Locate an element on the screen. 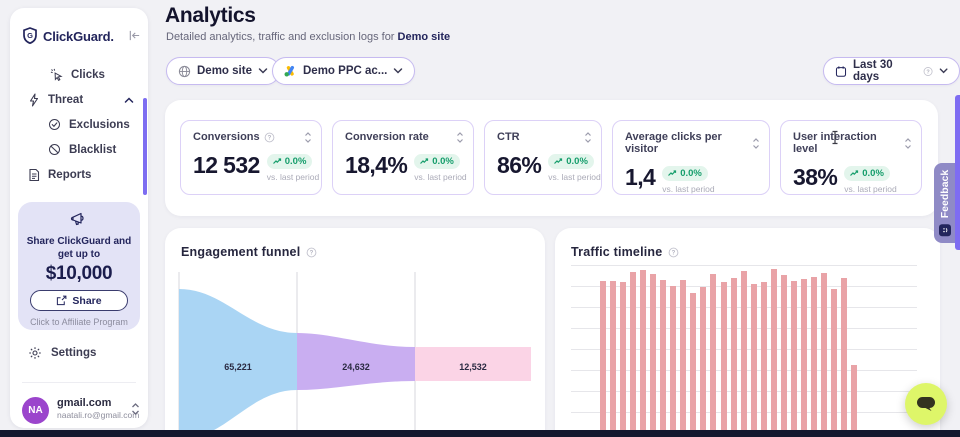 The height and width of the screenshot is (437, 960). chevron-up-icon is located at coordinates (129, 99).